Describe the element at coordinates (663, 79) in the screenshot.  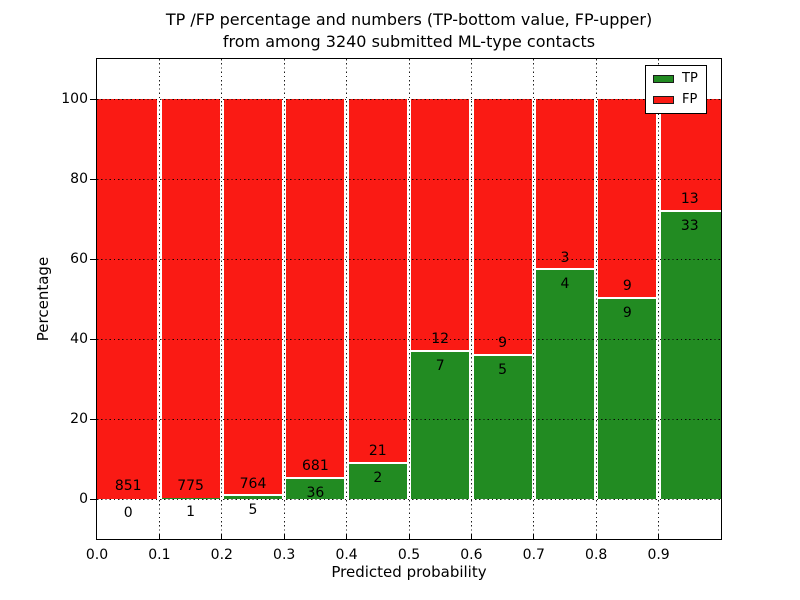
I see `tp-legend-swatch` at that location.